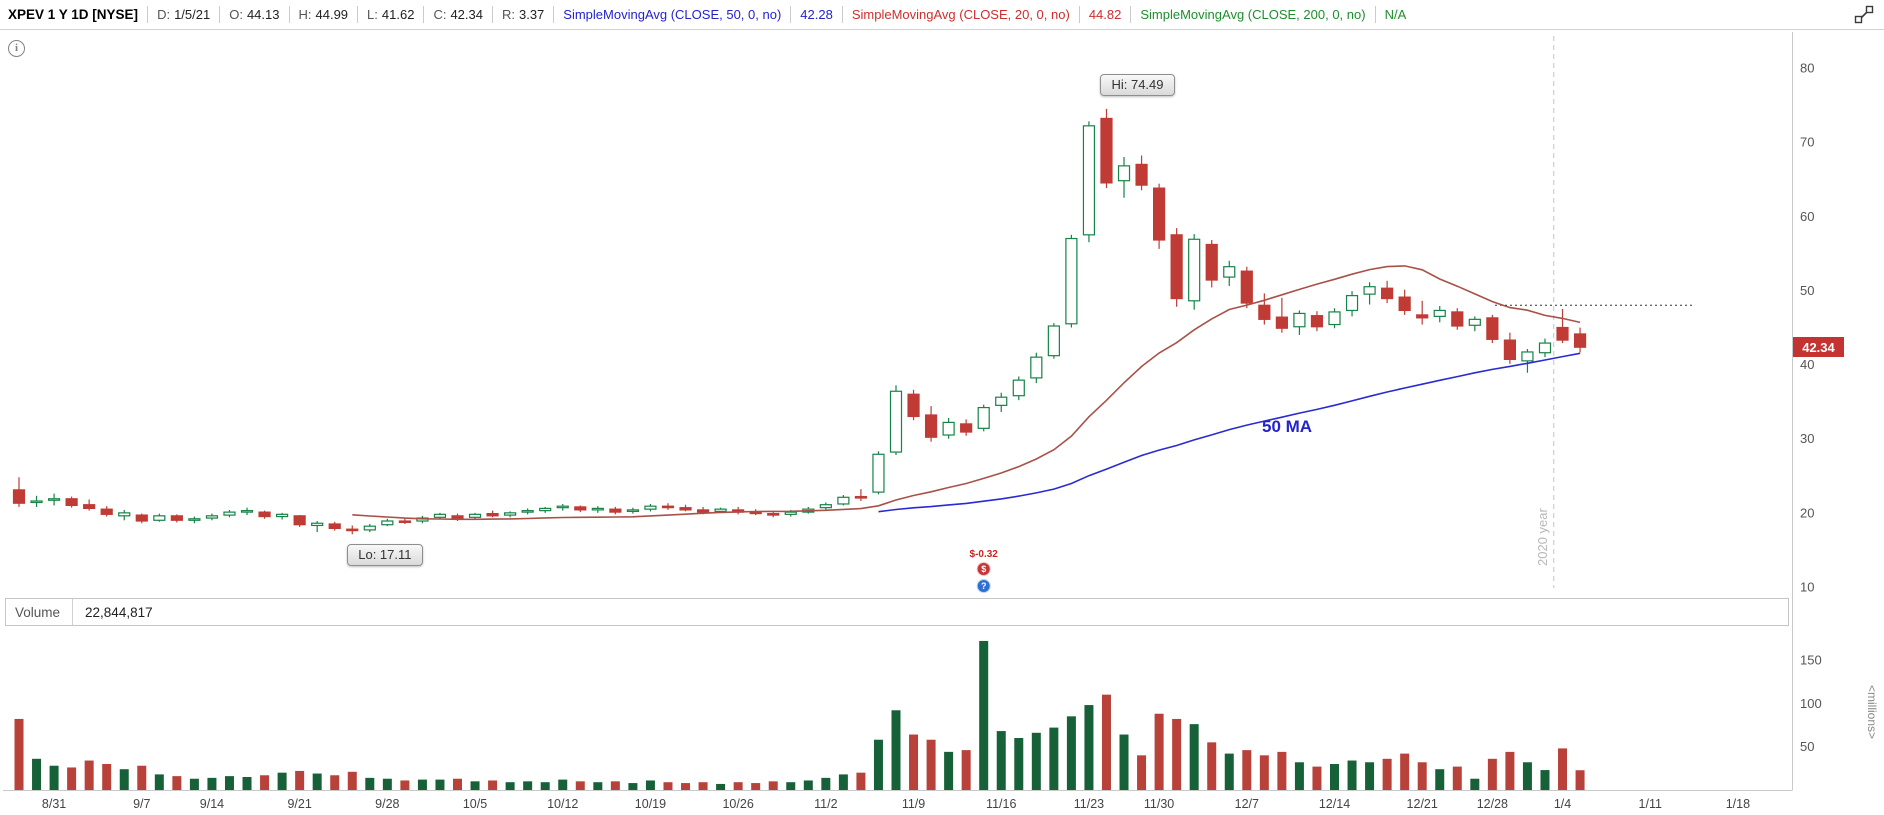 The width and height of the screenshot is (1884, 815). Describe the element at coordinates (1811, 703) in the screenshot. I see `volume-tick-label: 100` at that location.